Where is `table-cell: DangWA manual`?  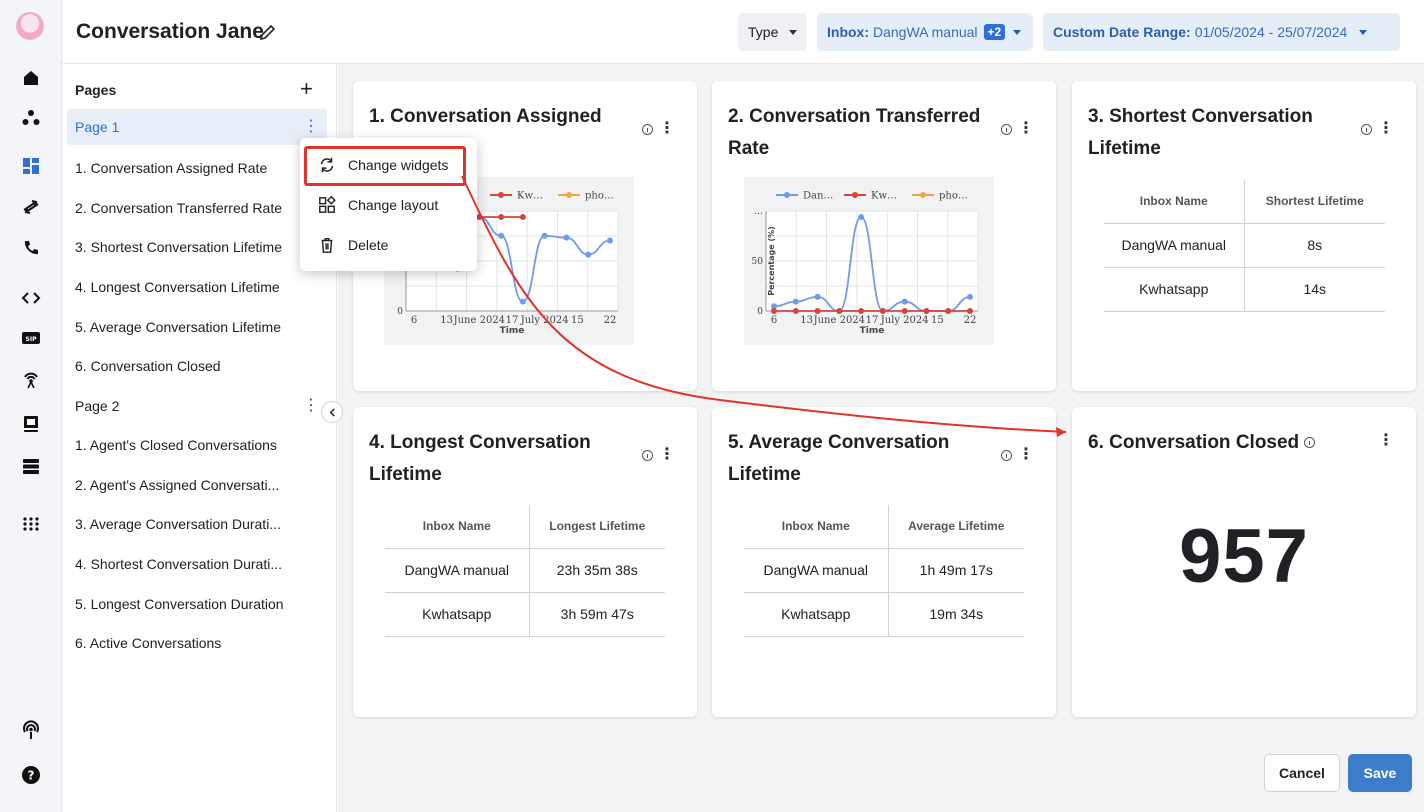 table-cell: DangWA manual is located at coordinates (816, 570).